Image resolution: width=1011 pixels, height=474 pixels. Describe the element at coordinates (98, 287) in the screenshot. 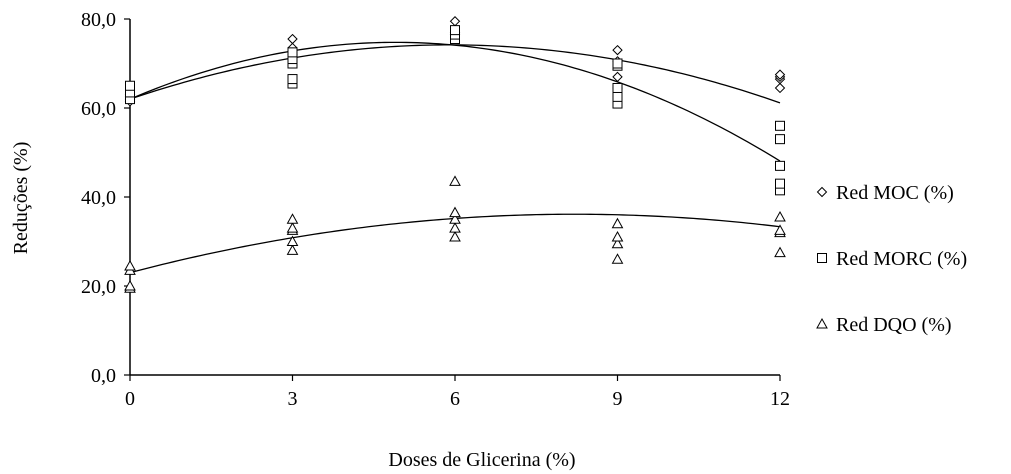

I see `y-tick-label: 20,0` at that location.